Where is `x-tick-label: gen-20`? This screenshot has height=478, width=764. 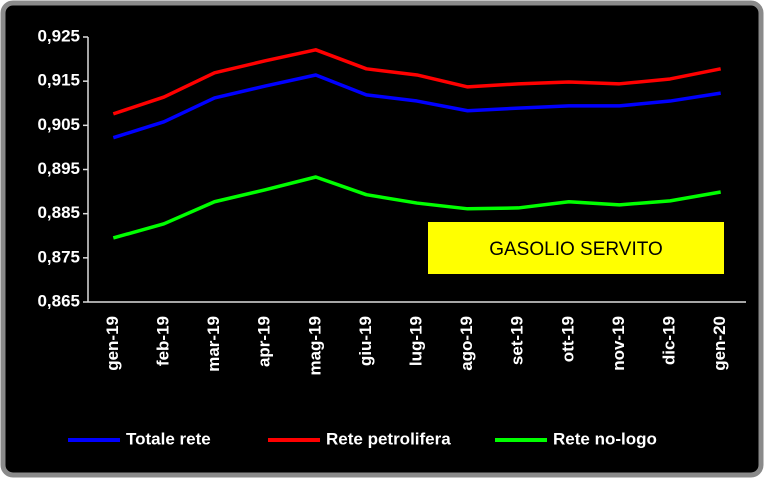 x-tick-label: gen-20 is located at coordinates (719, 343).